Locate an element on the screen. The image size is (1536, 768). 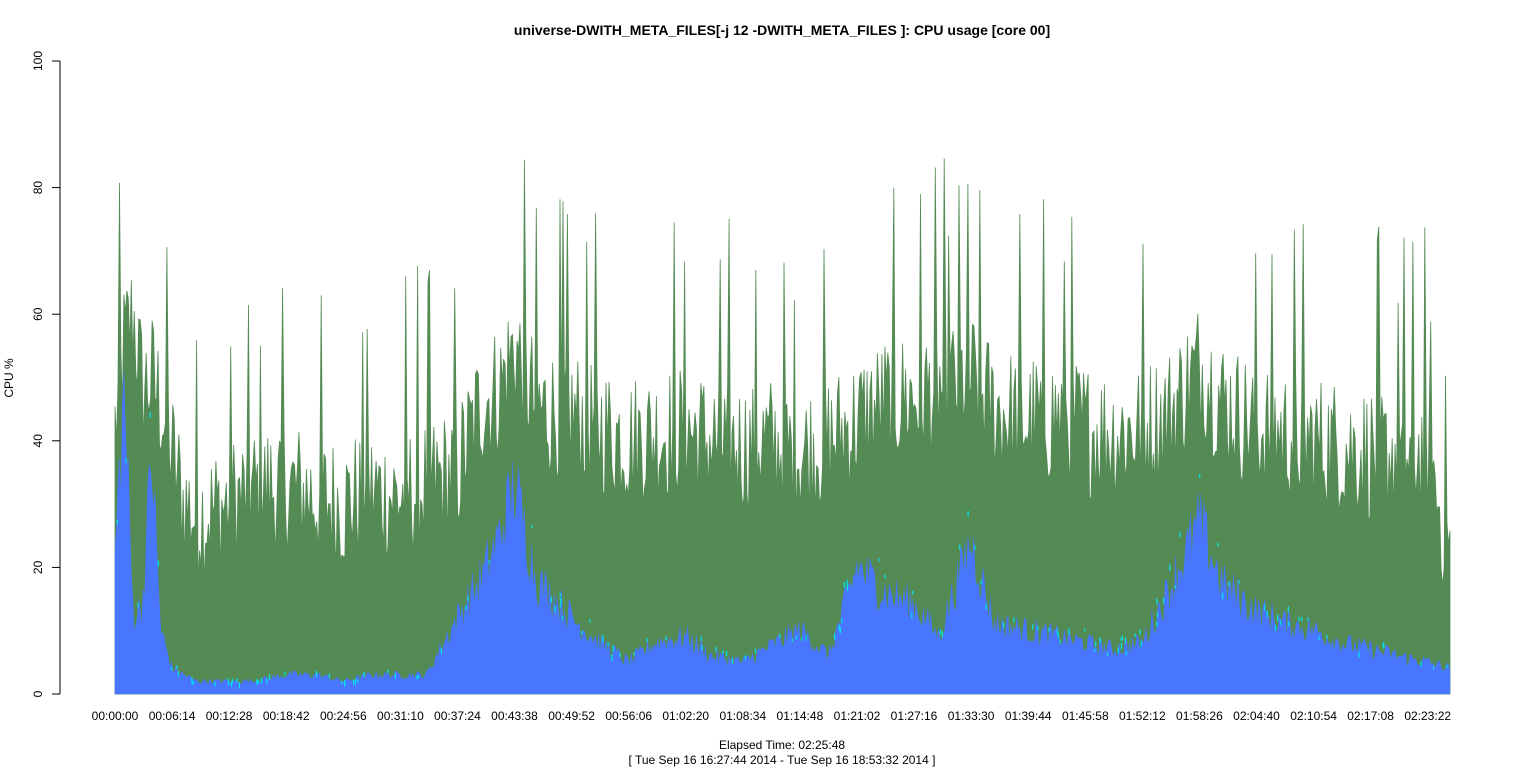
y-axis: 0 20 40 60 80 100 is located at coordinates (46, 374).